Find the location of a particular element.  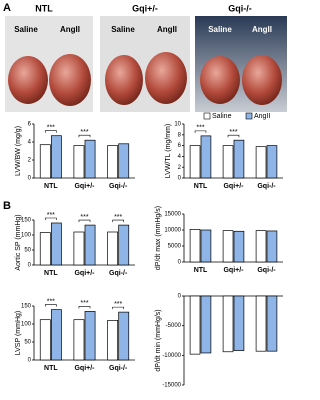

photo-group: Gqi+/- Saline AngII is located at coordinates (145, 57).